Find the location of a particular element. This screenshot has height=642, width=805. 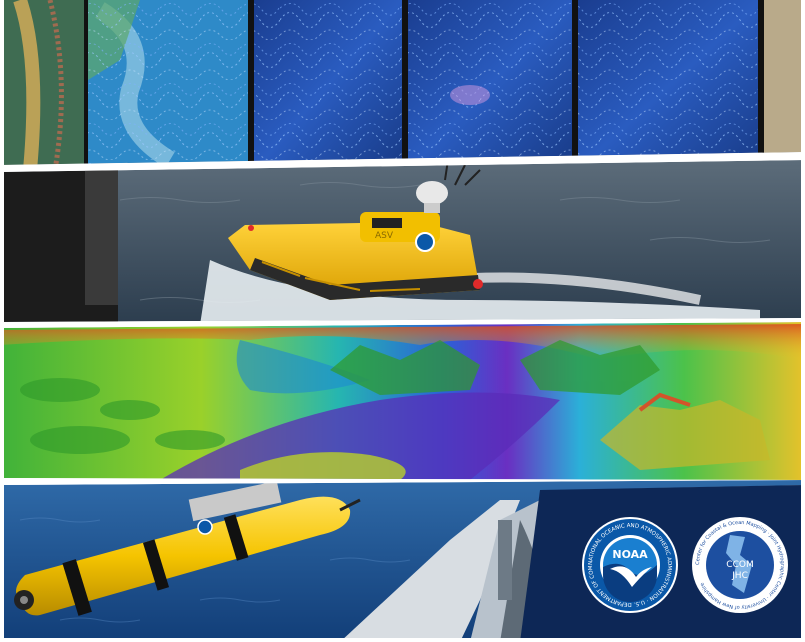

noaa-center-text: NOAA is located at coordinates (630, 554).